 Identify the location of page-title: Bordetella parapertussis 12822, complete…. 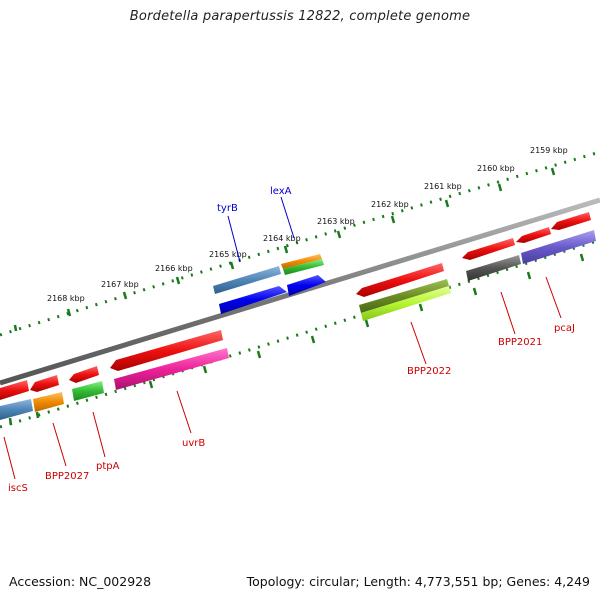
(300, 16).